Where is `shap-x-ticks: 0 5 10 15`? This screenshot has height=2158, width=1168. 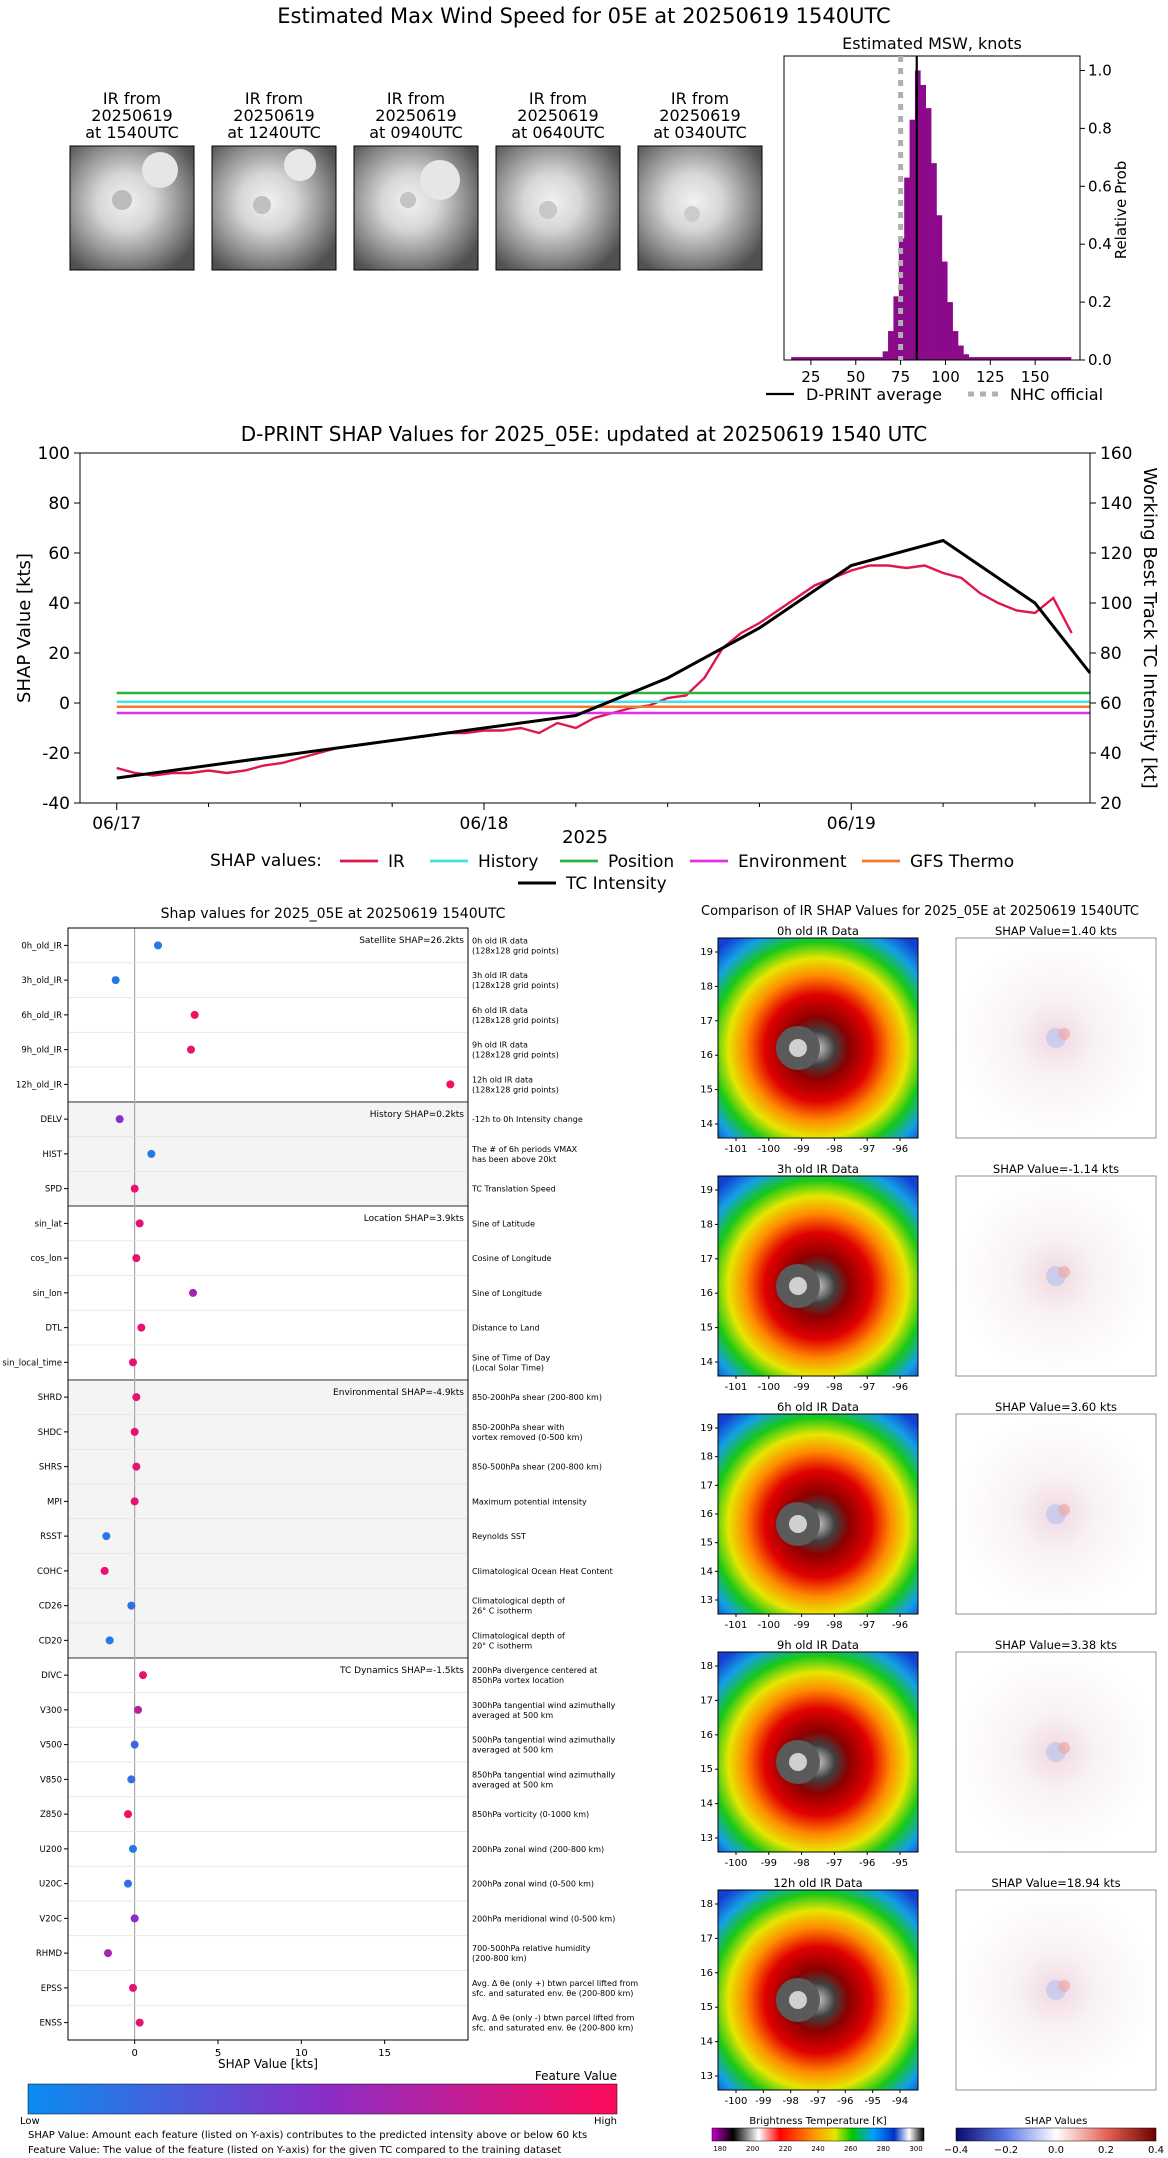 shap-x-ticks: 0 5 10 15 is located at coordinates (261, 2049).